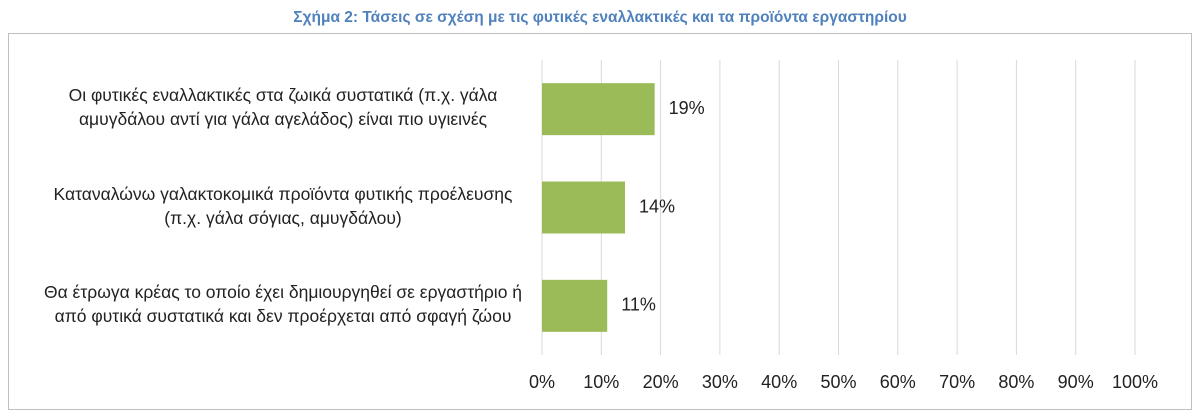 This screenshot has width=1200, height=417. I want to click on x-tick-label: 30%, so click(720, 382).